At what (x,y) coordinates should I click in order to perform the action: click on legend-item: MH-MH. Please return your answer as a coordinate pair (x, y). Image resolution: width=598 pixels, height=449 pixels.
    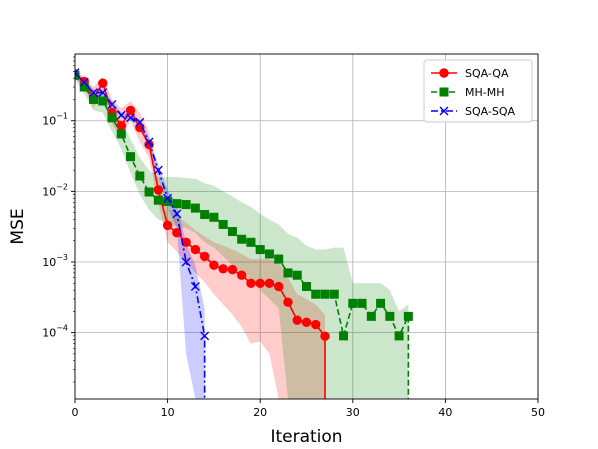
    Looking at the image, I should click on (468, 92).